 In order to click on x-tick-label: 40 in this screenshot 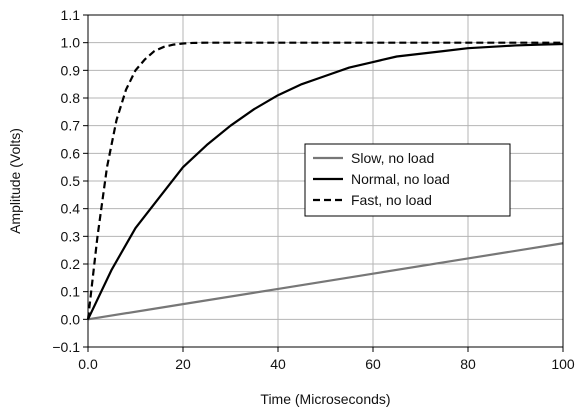, I will do `click(278, 364)`.